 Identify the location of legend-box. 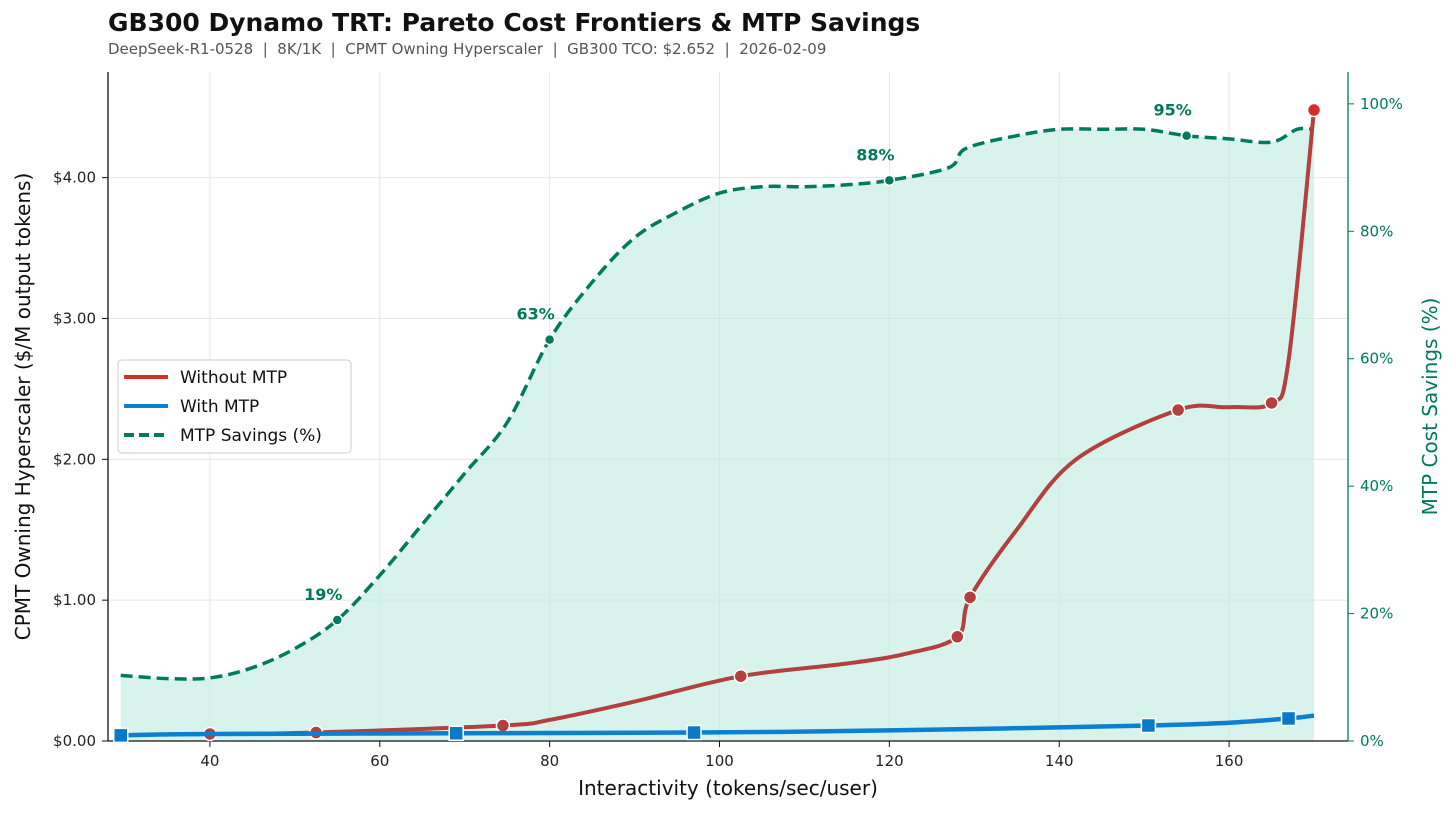
(234, 406).